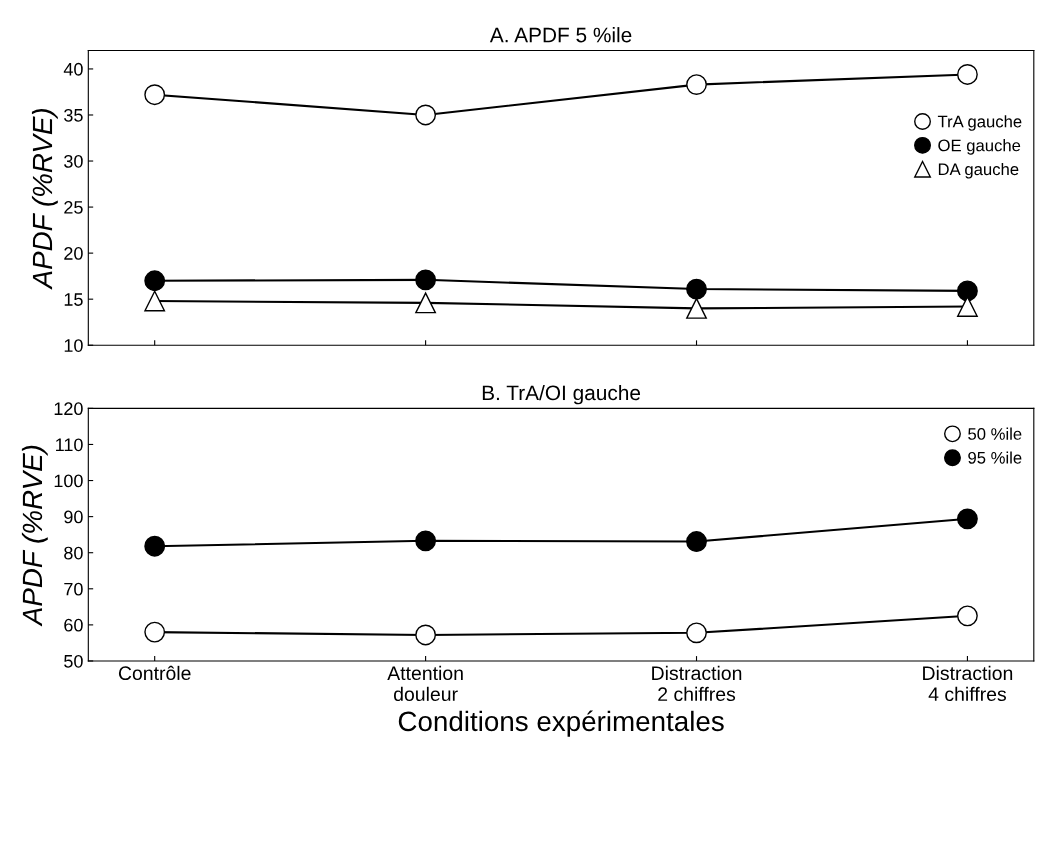 Image resolution: width=1039 pixels, height=842 pixels. I want to click on y-tick-label: 25, so click(73, 207).